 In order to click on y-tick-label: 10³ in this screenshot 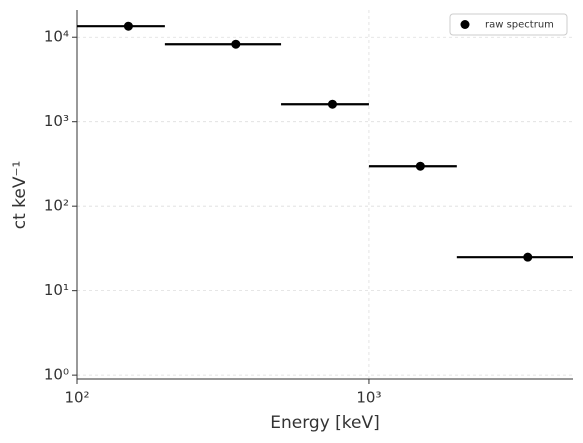, I will do `click(56, 121)`.